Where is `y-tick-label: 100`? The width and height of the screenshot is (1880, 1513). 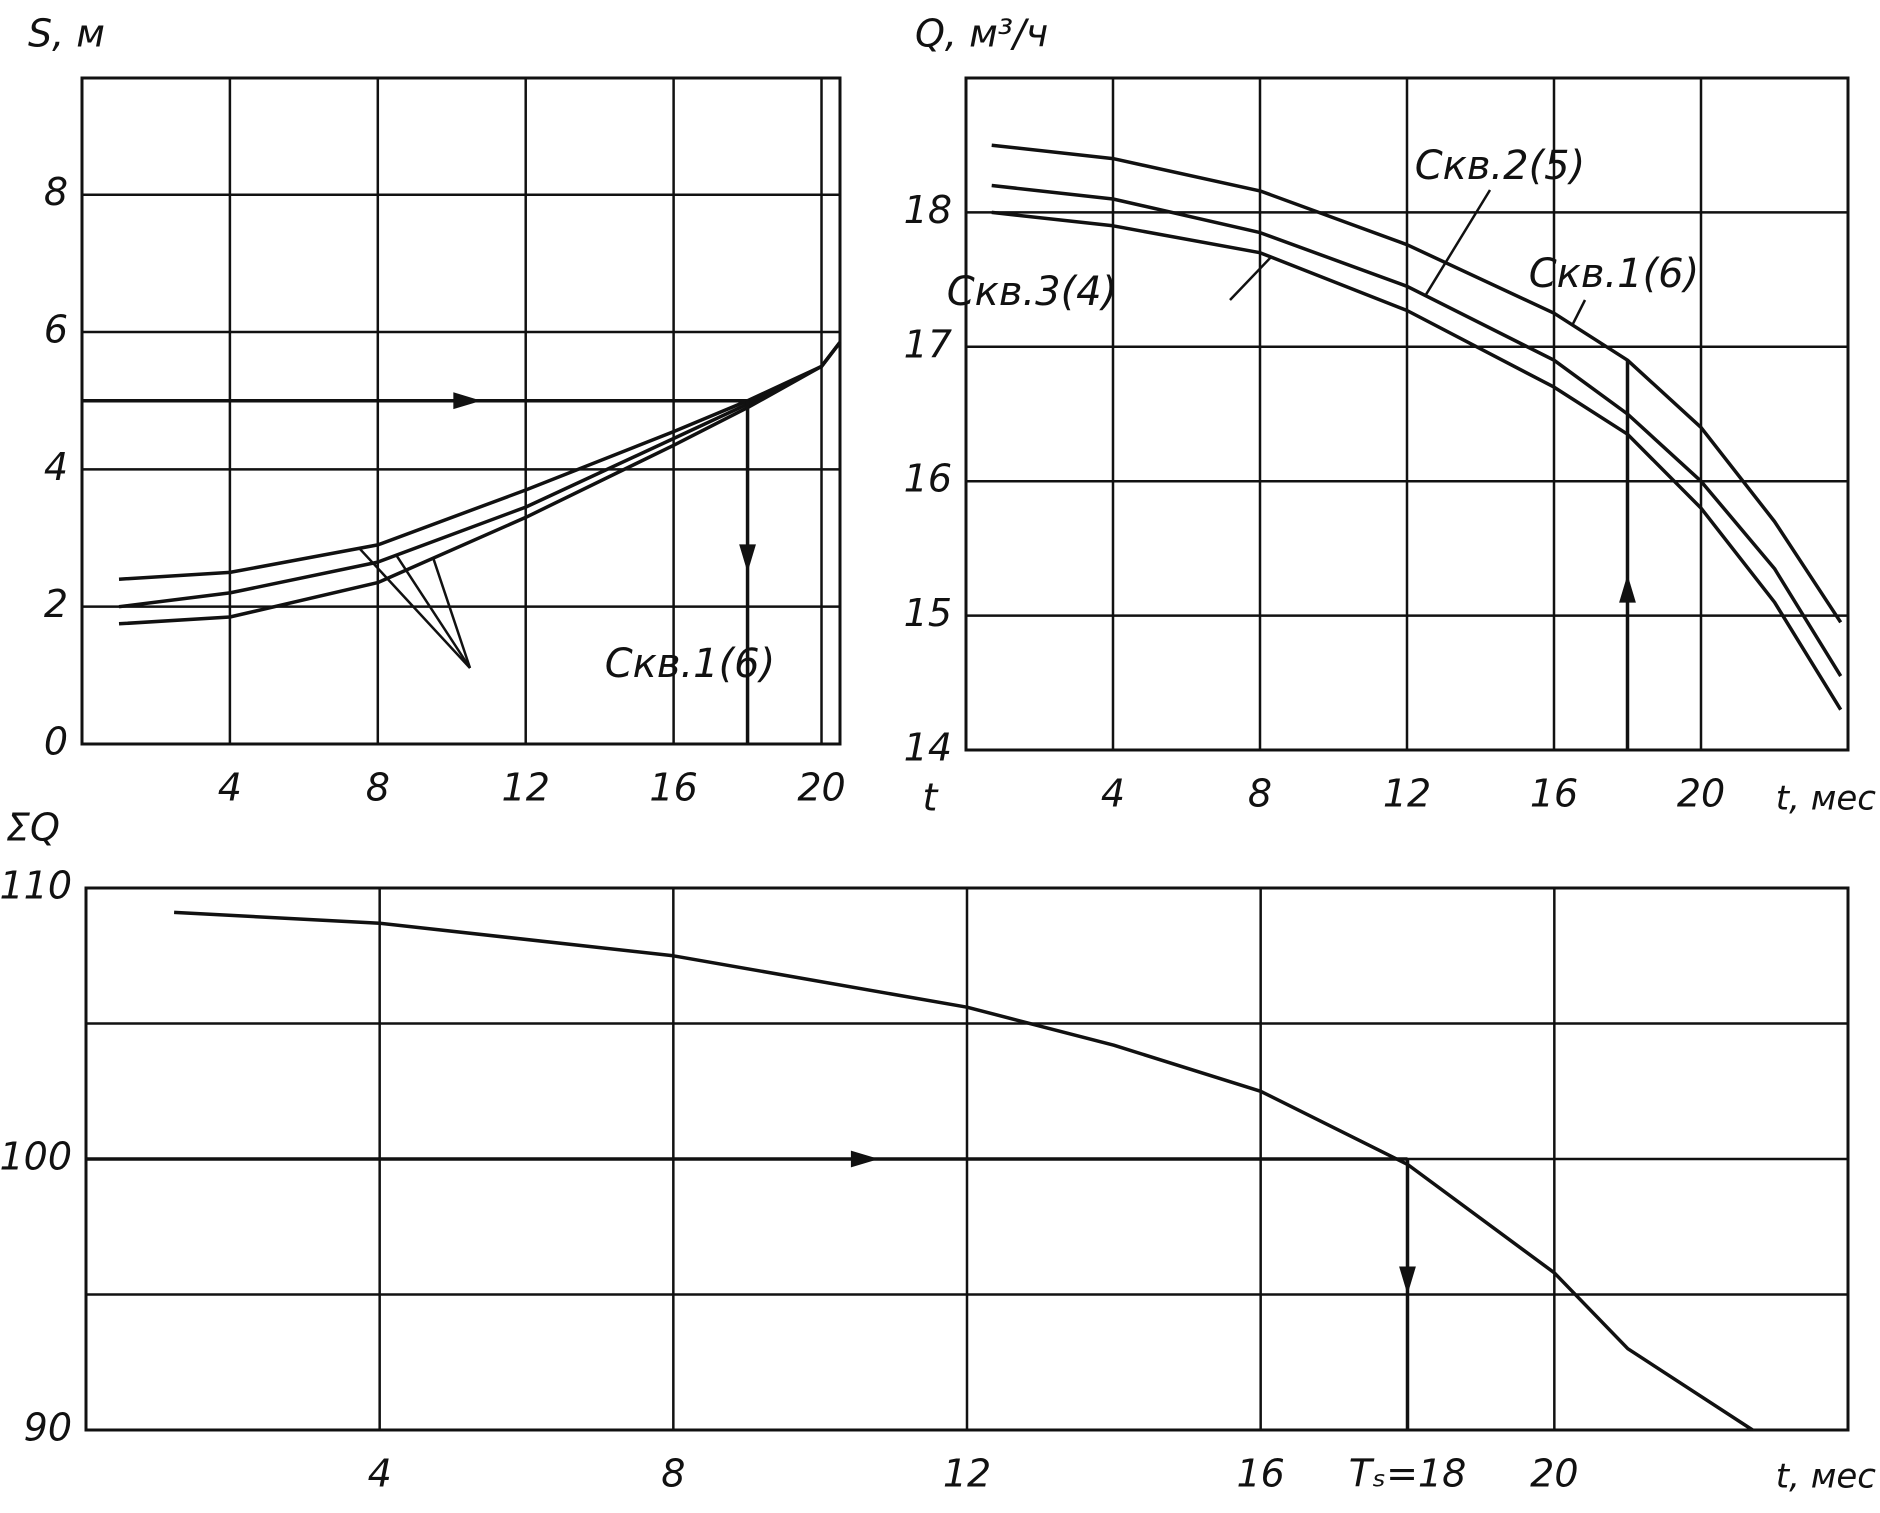
y-tick-label: 100 is located at coordinates (36, 1157).